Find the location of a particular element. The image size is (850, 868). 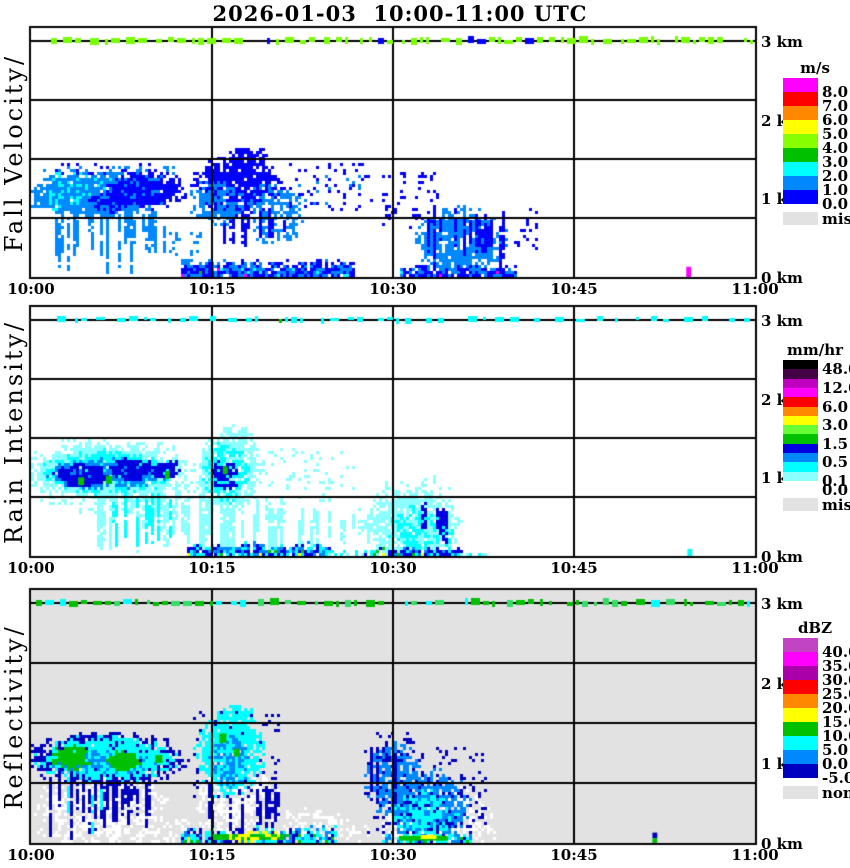

legend-value-label: 1.5 is located at coordinates (835, 443).